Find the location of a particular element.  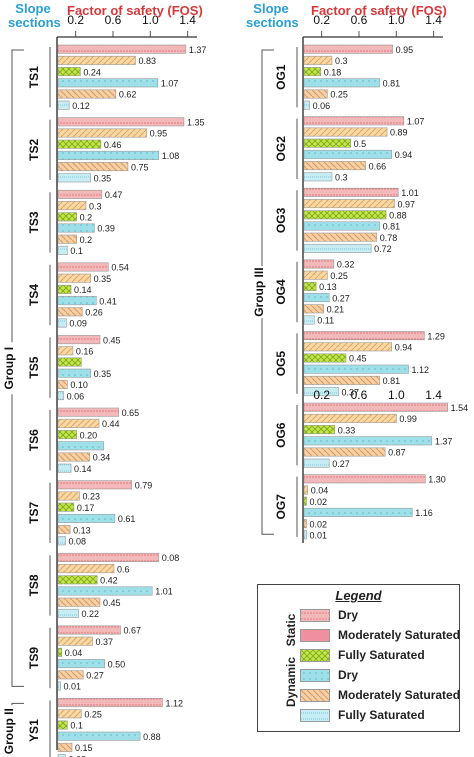

x-tick-label: 0.6 is located at coordinates (359, 20).